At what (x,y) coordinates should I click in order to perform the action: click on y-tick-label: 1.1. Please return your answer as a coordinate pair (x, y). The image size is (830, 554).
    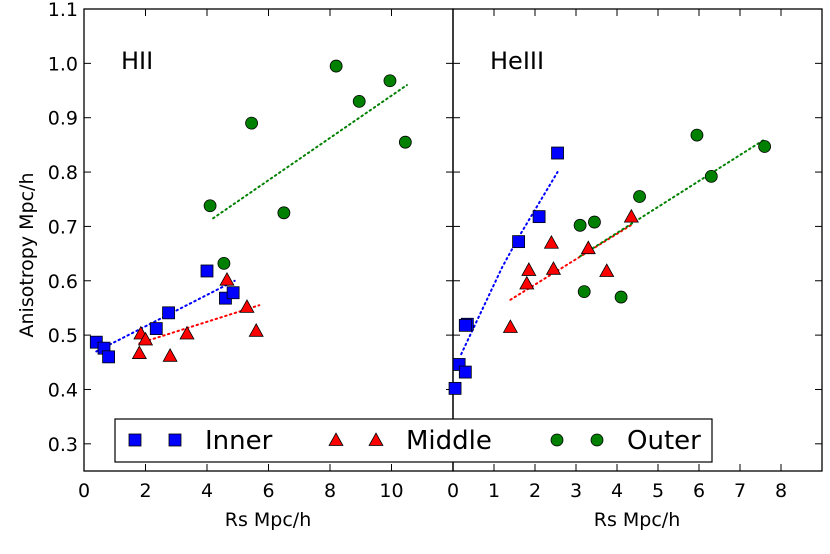
    Looking at the image, I should click on (63, 10).